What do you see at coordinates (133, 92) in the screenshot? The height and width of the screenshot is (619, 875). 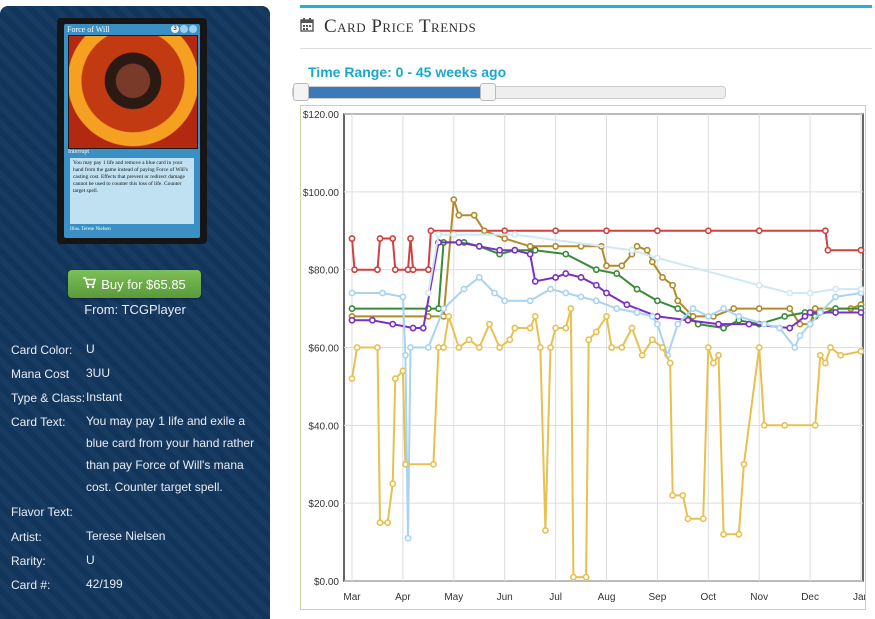 I see `card-artwork` at bounding box center [133, 92].